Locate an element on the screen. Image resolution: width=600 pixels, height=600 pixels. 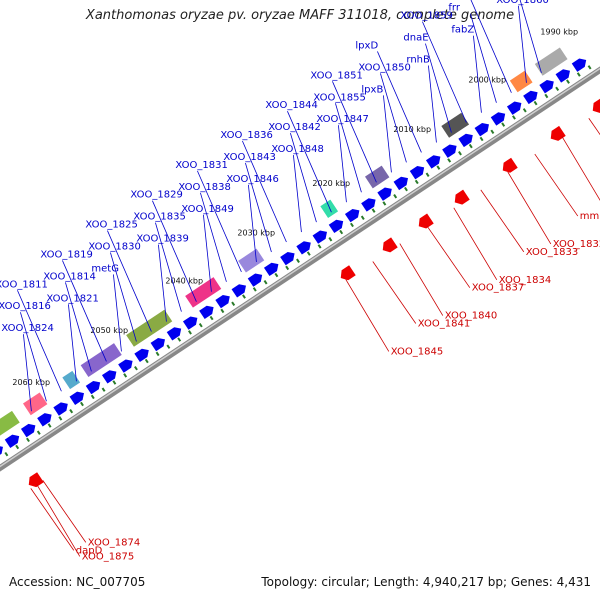
tick-label: 2040 kbp is located at coordinates (184, 280).